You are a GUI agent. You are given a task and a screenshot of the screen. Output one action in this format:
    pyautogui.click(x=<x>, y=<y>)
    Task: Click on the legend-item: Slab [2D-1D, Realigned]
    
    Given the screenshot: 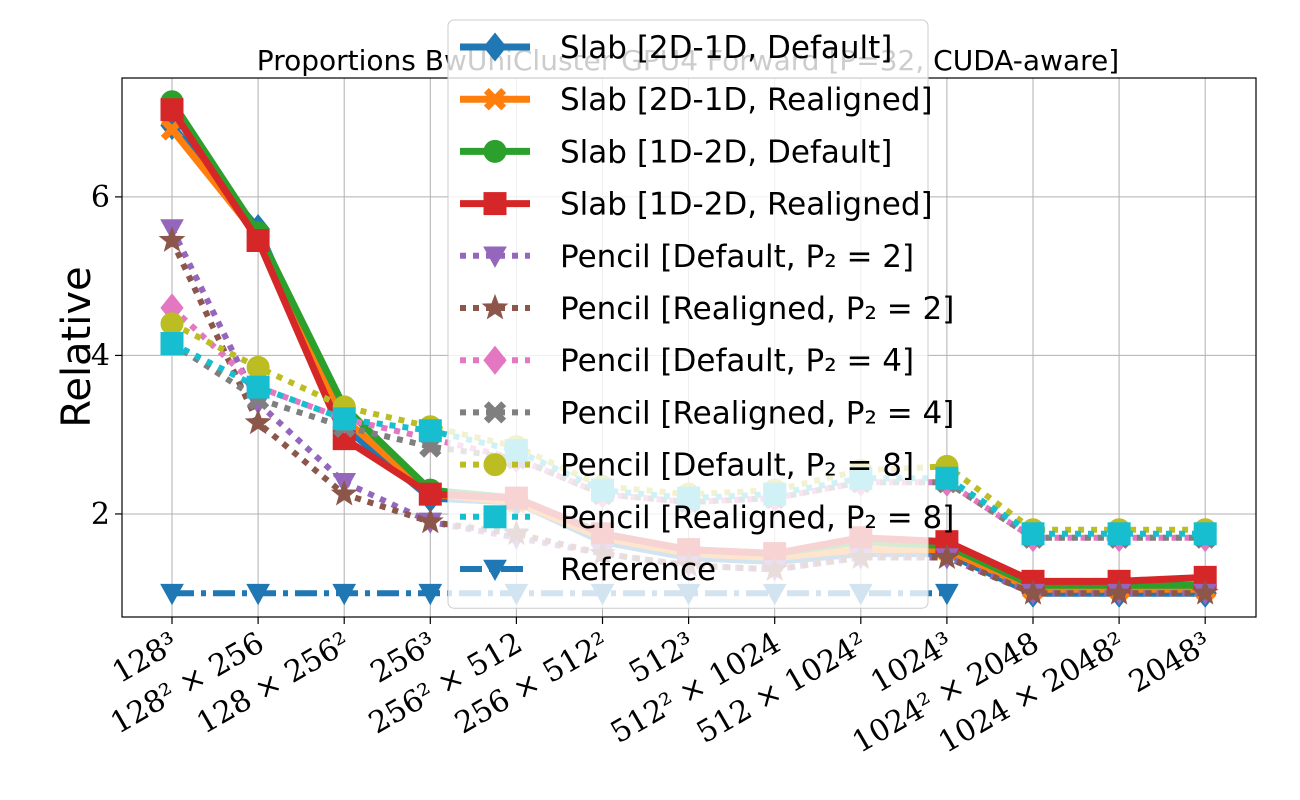 What is the action you would take?
    pyautogui.click(x=696, y=100)
    